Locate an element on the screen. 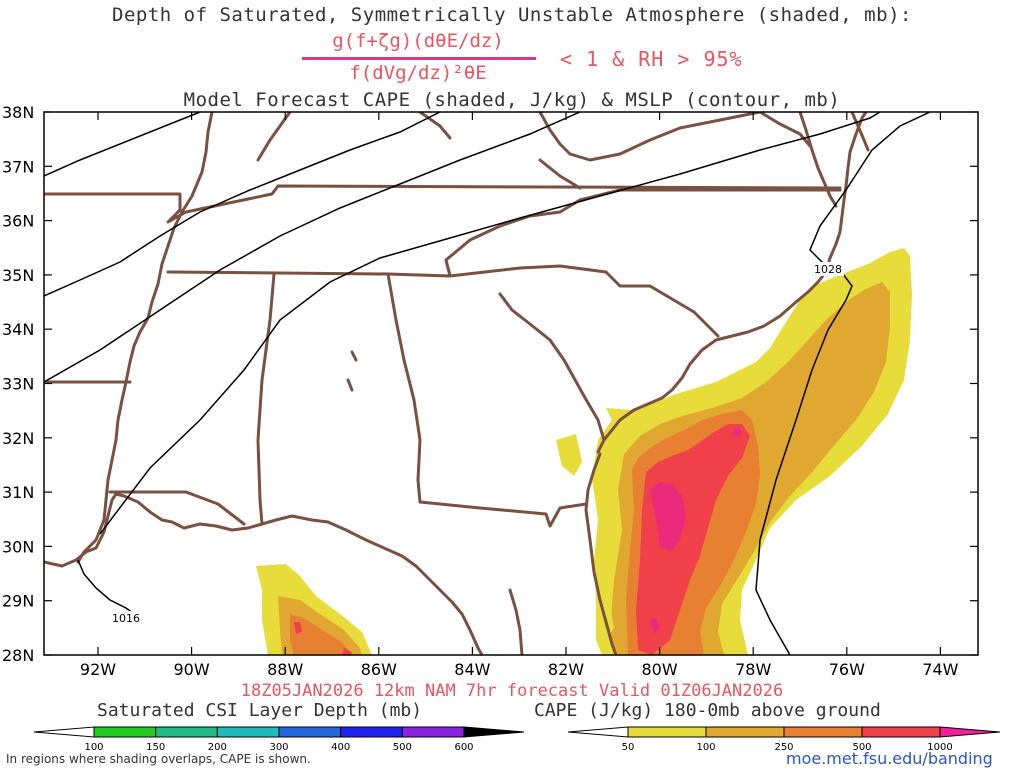 Image resolution: width=1024 pixels, height=768 pixels. lat-label: 38N is located at coordinates (18, 112).